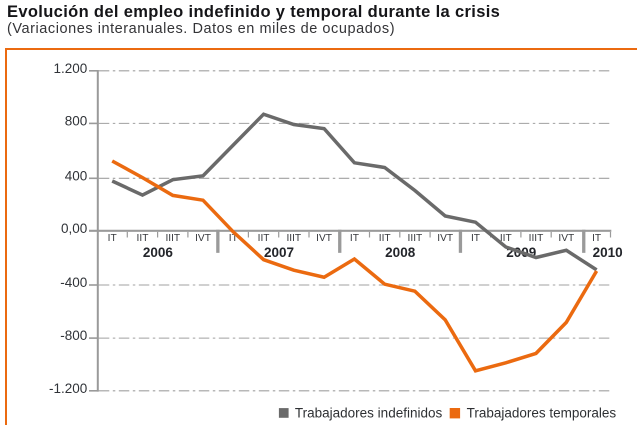 The height and width of the screenshot is (425, 637). I want to click on svg-text: 2010, so click(608, 252).